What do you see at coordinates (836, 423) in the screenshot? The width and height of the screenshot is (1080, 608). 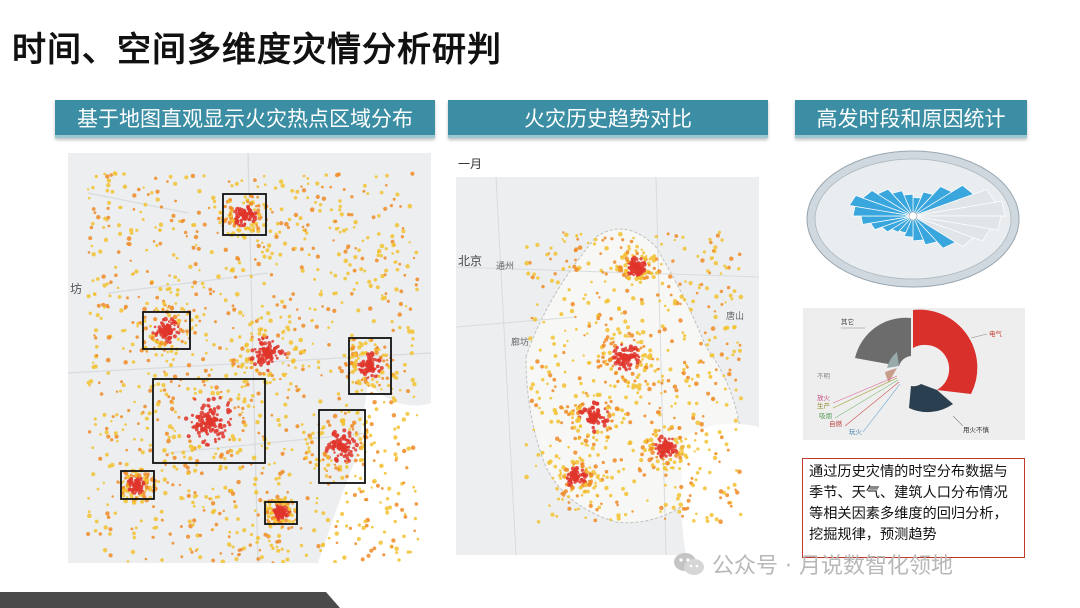 I see `donut-label: 自燃` at bounding box center [836, 423].